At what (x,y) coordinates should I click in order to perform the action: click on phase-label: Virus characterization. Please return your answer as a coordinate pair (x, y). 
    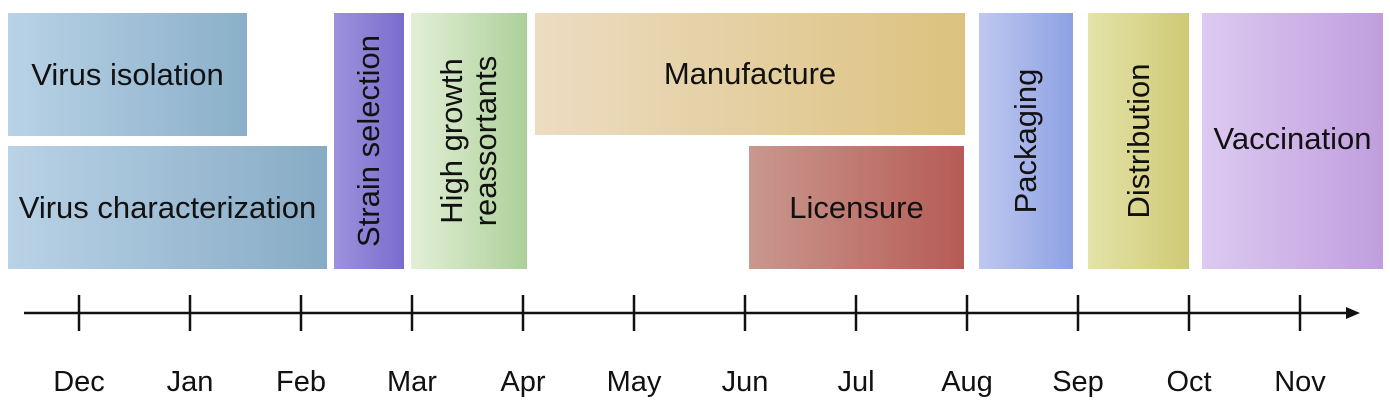
    Looking at the image, I should click on (167, 207).